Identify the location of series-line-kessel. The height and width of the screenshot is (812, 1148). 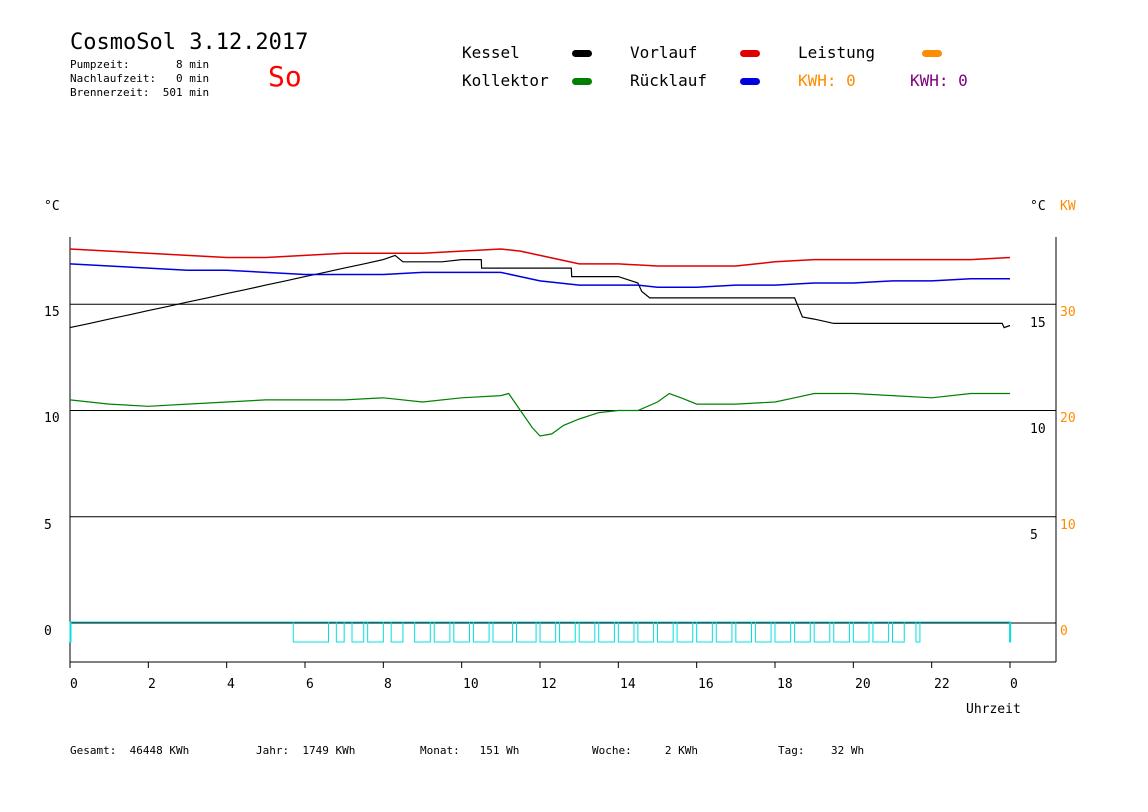
(540, 291).